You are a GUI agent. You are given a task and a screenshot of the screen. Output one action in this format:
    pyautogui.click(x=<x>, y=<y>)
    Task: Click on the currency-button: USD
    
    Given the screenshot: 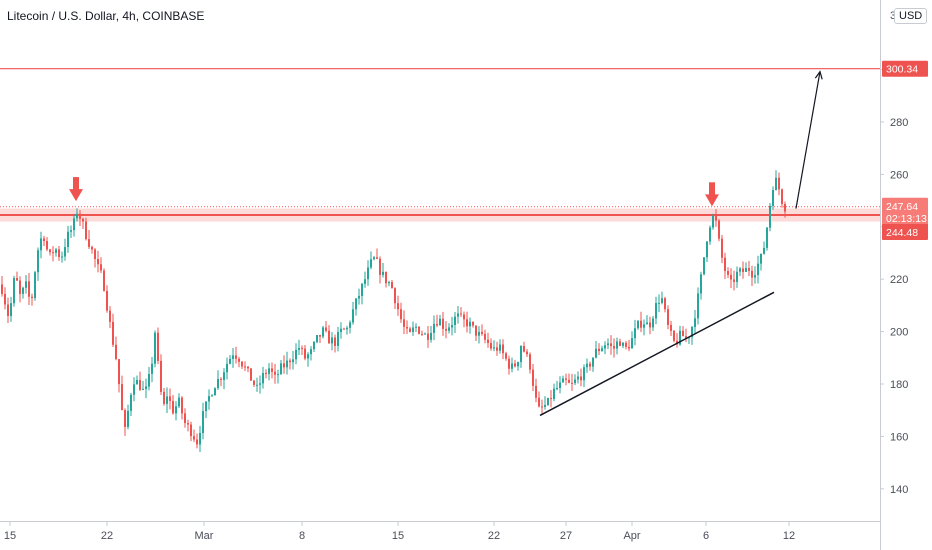 What is the action you would take?
    pyautogui.click(x=911, y=16)
    